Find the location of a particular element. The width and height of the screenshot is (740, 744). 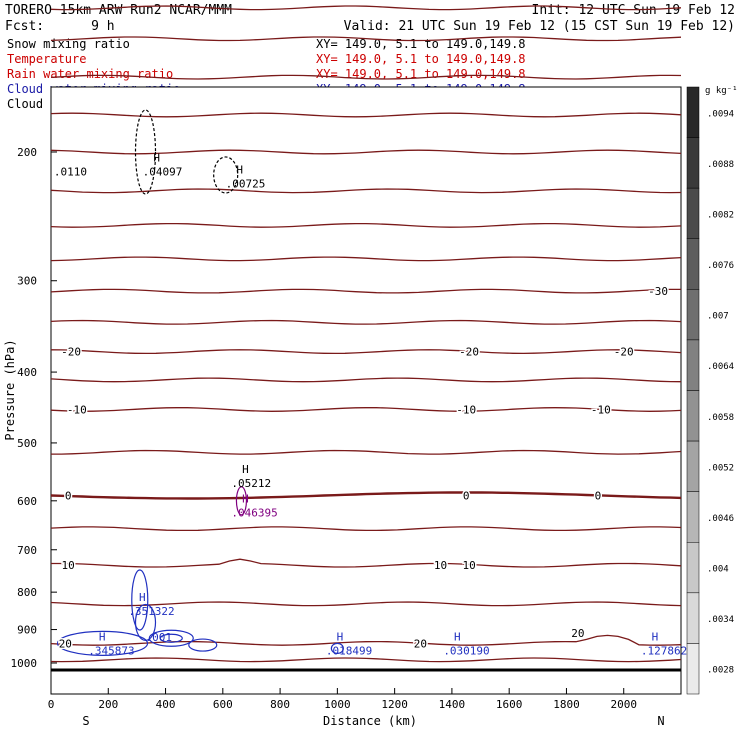

y-tick-label: 600 is located at coordinates (27, 501).